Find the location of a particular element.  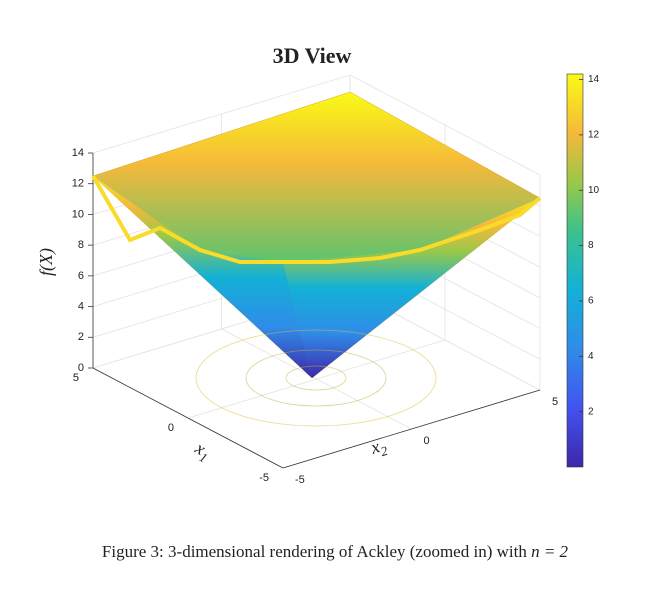

x-axis-line is located at coordinates (188, 418).